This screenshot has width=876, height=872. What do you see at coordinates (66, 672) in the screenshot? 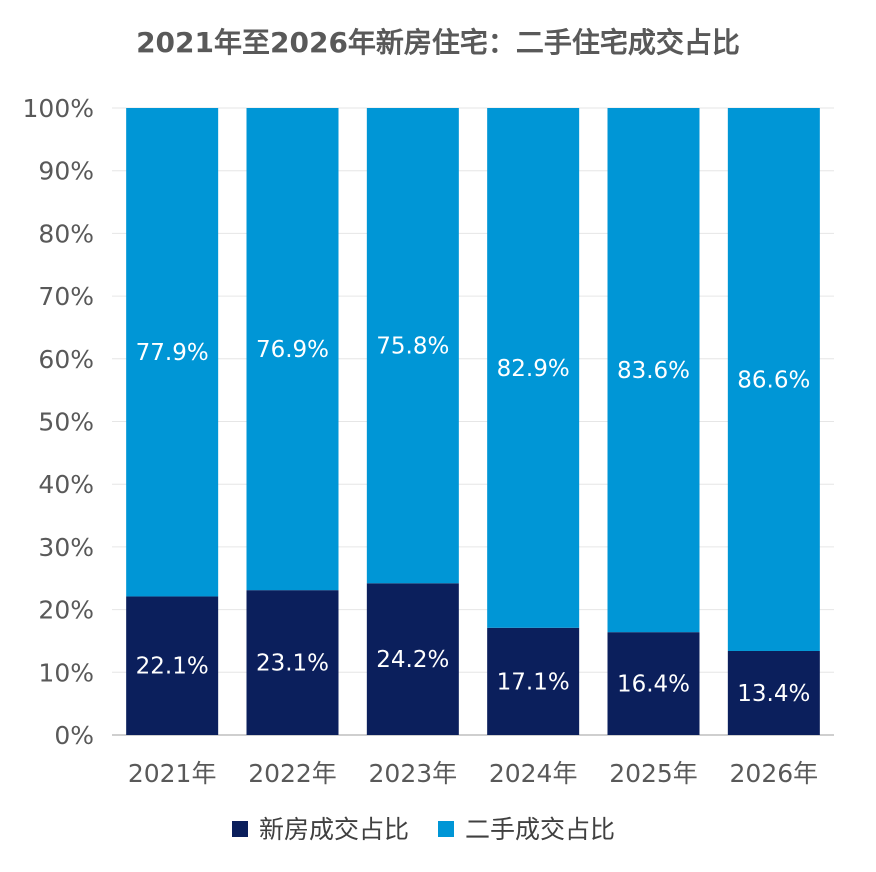
I see `y-tick-label: 10%` at bounding box center [66, 672].